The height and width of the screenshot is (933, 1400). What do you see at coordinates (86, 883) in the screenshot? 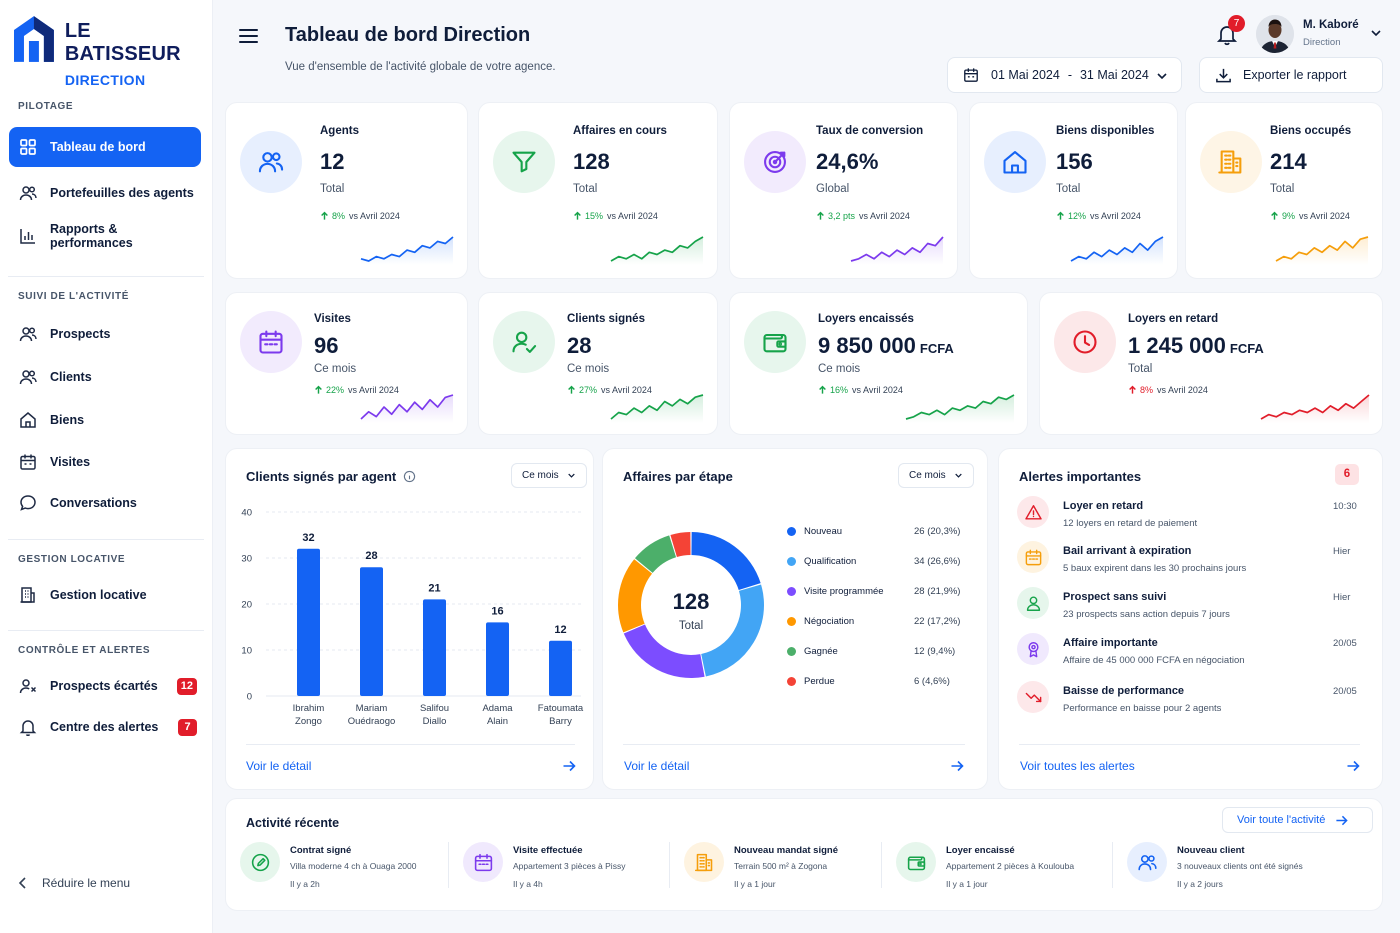
I see `collapse-label: Réduire le menu` at bounding box center [86, 883].